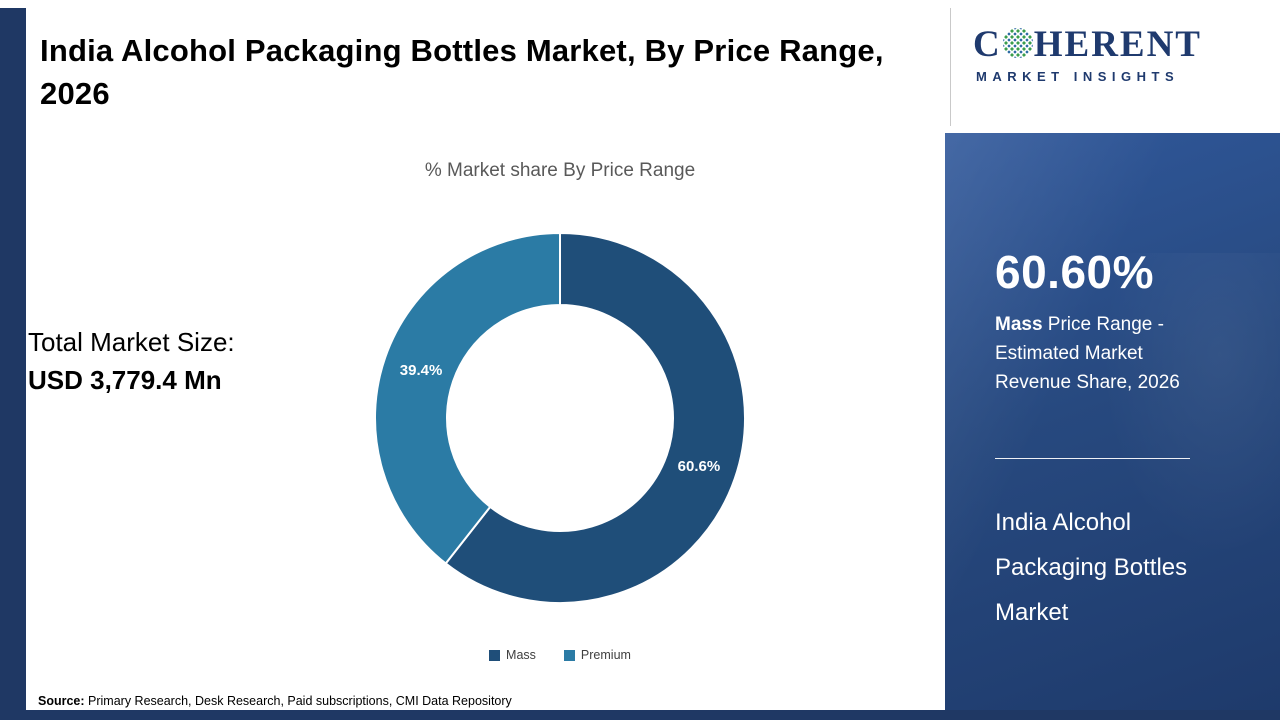 The width and height of the screenshot is (1280, 720). What do you see at coordinates (560, 655) in the screenshot?
I see `chart-legend: Mass Premium` at bounding box center [560, 655].